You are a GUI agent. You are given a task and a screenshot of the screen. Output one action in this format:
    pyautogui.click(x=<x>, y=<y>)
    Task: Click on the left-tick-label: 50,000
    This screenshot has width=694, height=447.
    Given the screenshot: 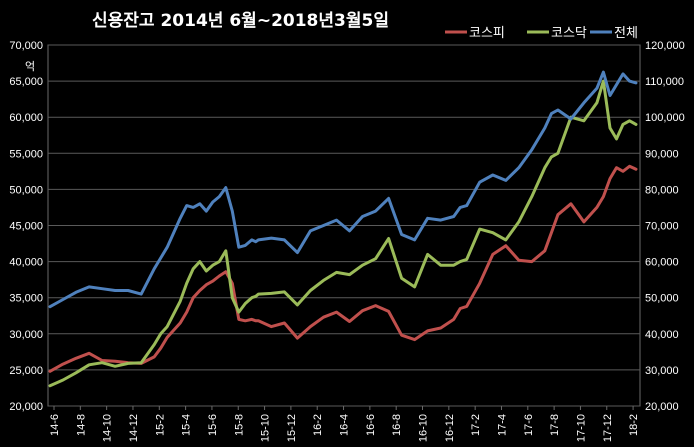 What is the action you would take?
    pyautogui.click(x=26, y=190)
    